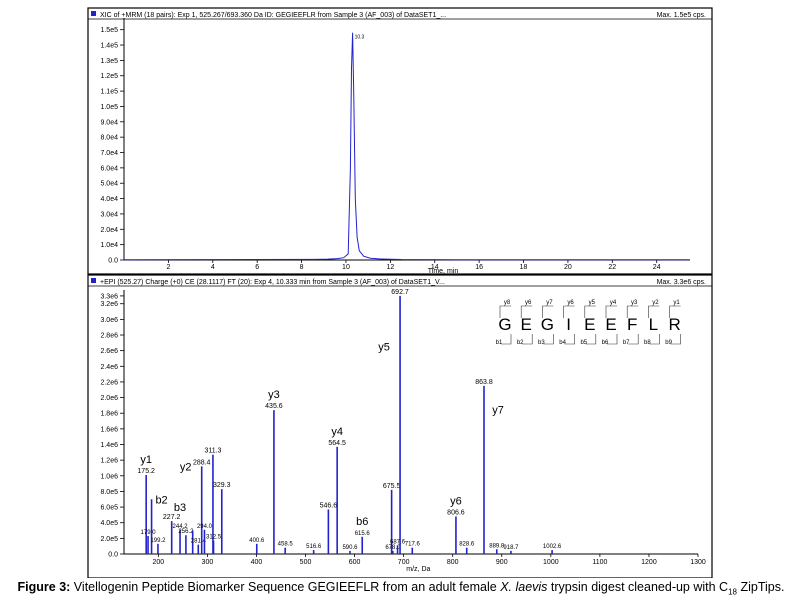 The width and height of the screenshot is (802, 604). I want to click on y-tick-label-1: 1.0e4, so click(109, 245).